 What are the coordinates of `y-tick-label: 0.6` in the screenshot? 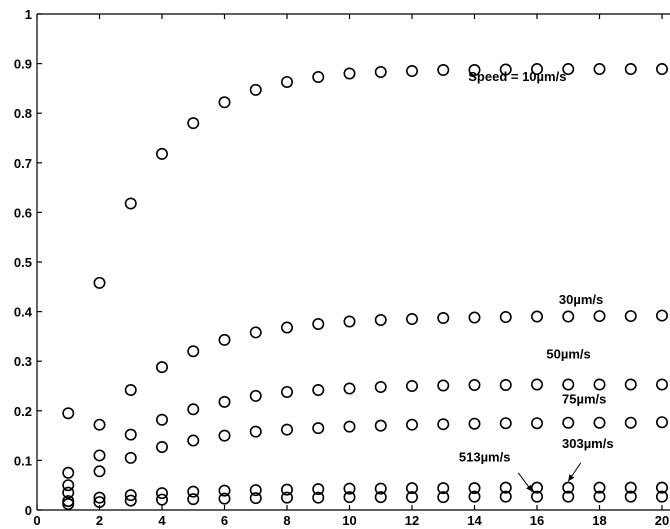 It's located at (23, 212).